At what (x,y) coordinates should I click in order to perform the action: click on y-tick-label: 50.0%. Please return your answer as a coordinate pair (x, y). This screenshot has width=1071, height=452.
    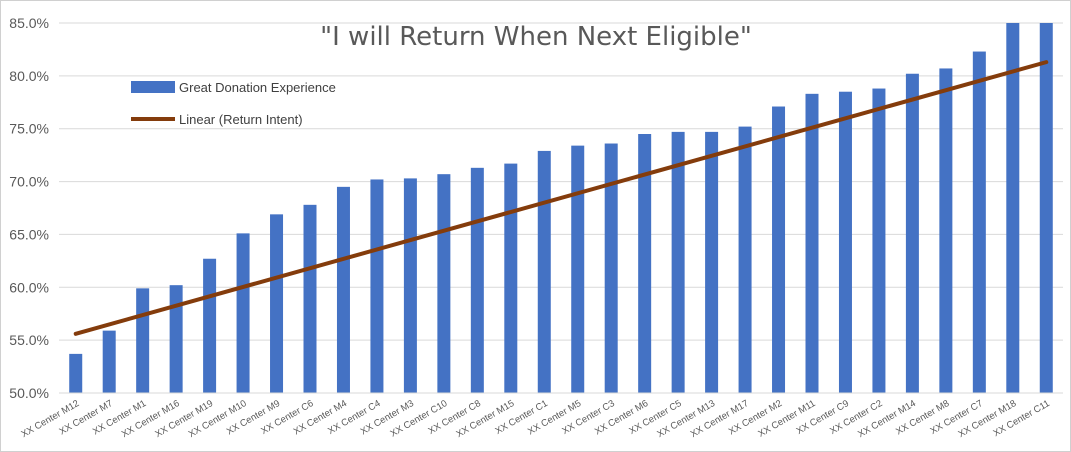
    Looking at the image, I should click on (29, 393).